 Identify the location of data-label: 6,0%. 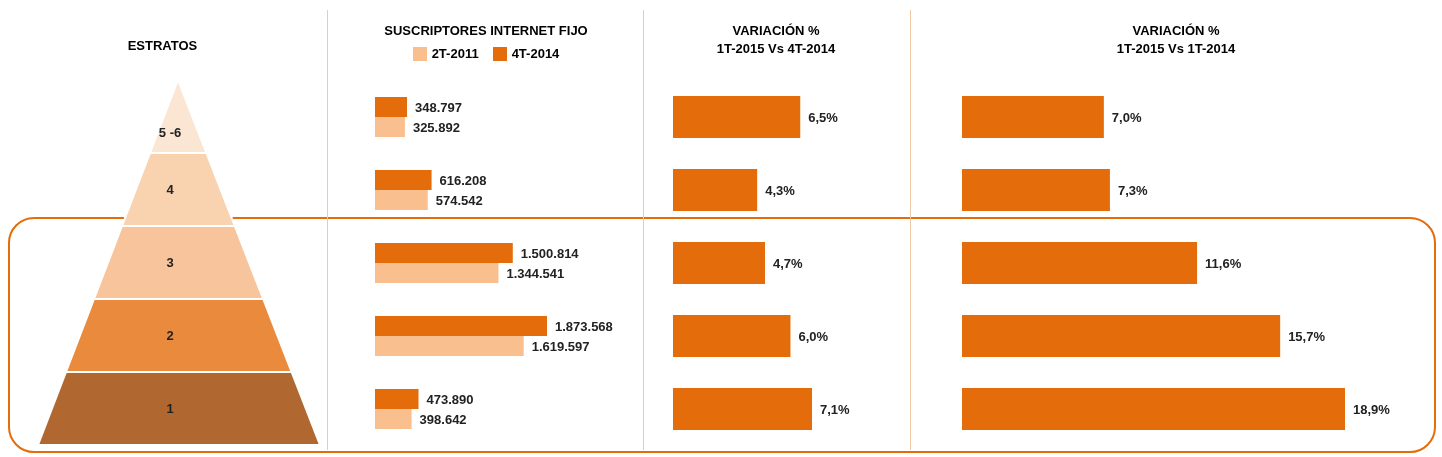
(813, 336).